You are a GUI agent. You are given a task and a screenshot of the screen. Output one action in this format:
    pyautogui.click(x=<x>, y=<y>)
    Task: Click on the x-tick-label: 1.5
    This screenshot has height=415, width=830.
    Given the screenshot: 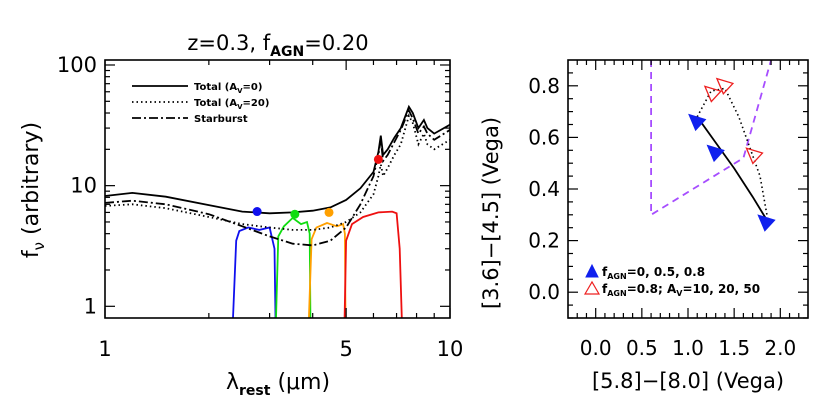 What is the action you would take?
    pyautogui.click(x=734, y=348)
    